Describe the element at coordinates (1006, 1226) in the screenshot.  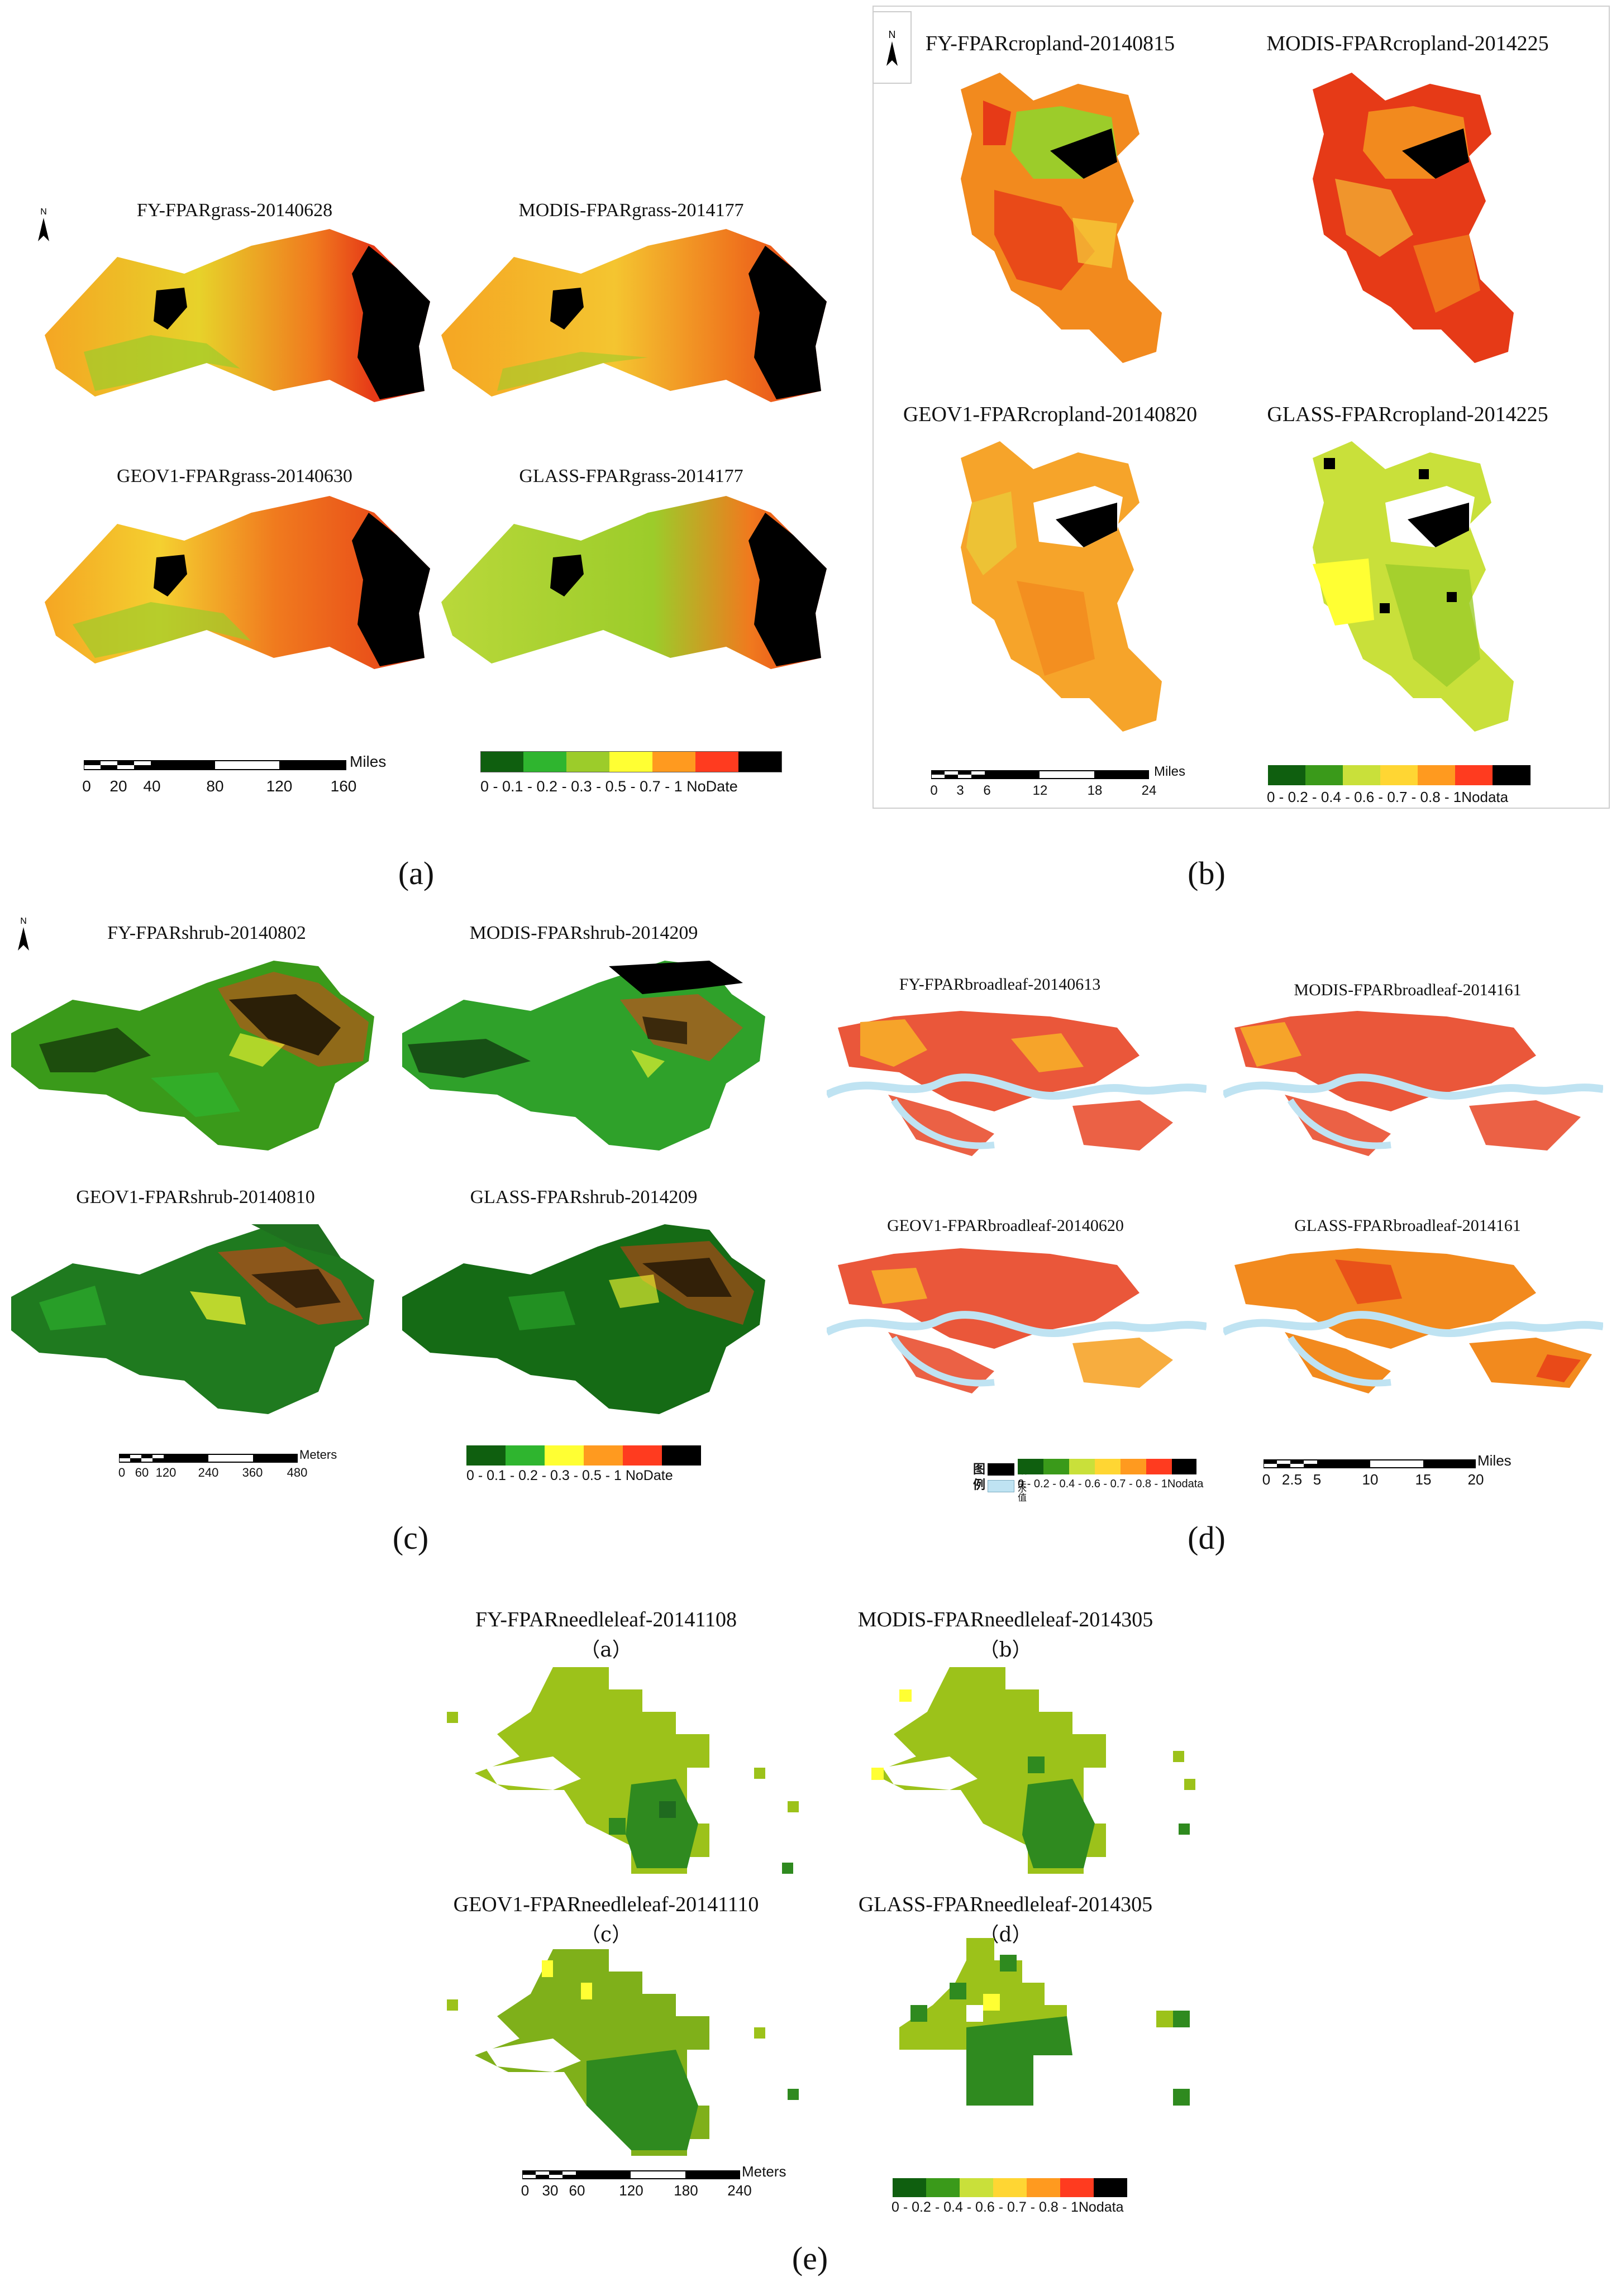
I see `map-title: GEOV1-FPARbroadleaf-20140620` at that location.